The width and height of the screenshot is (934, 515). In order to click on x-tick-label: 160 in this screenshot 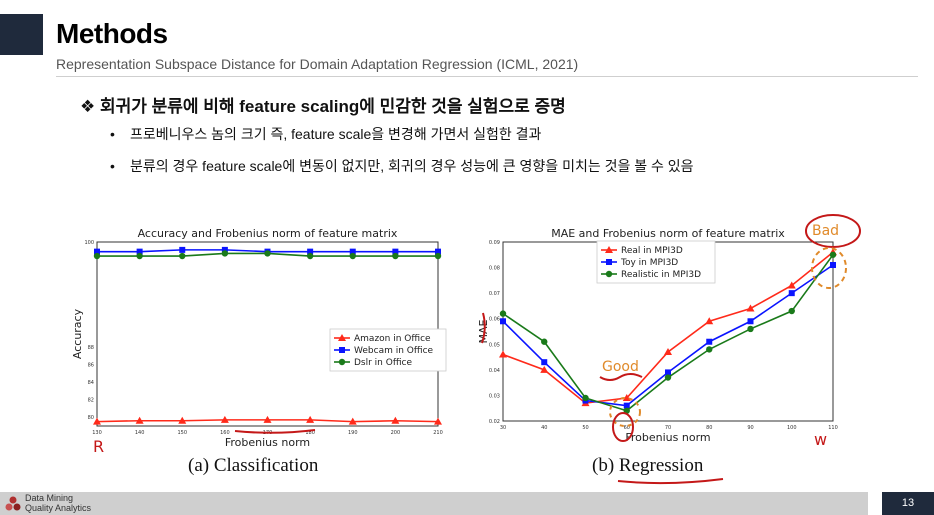, I will do `click(225, 433)`.